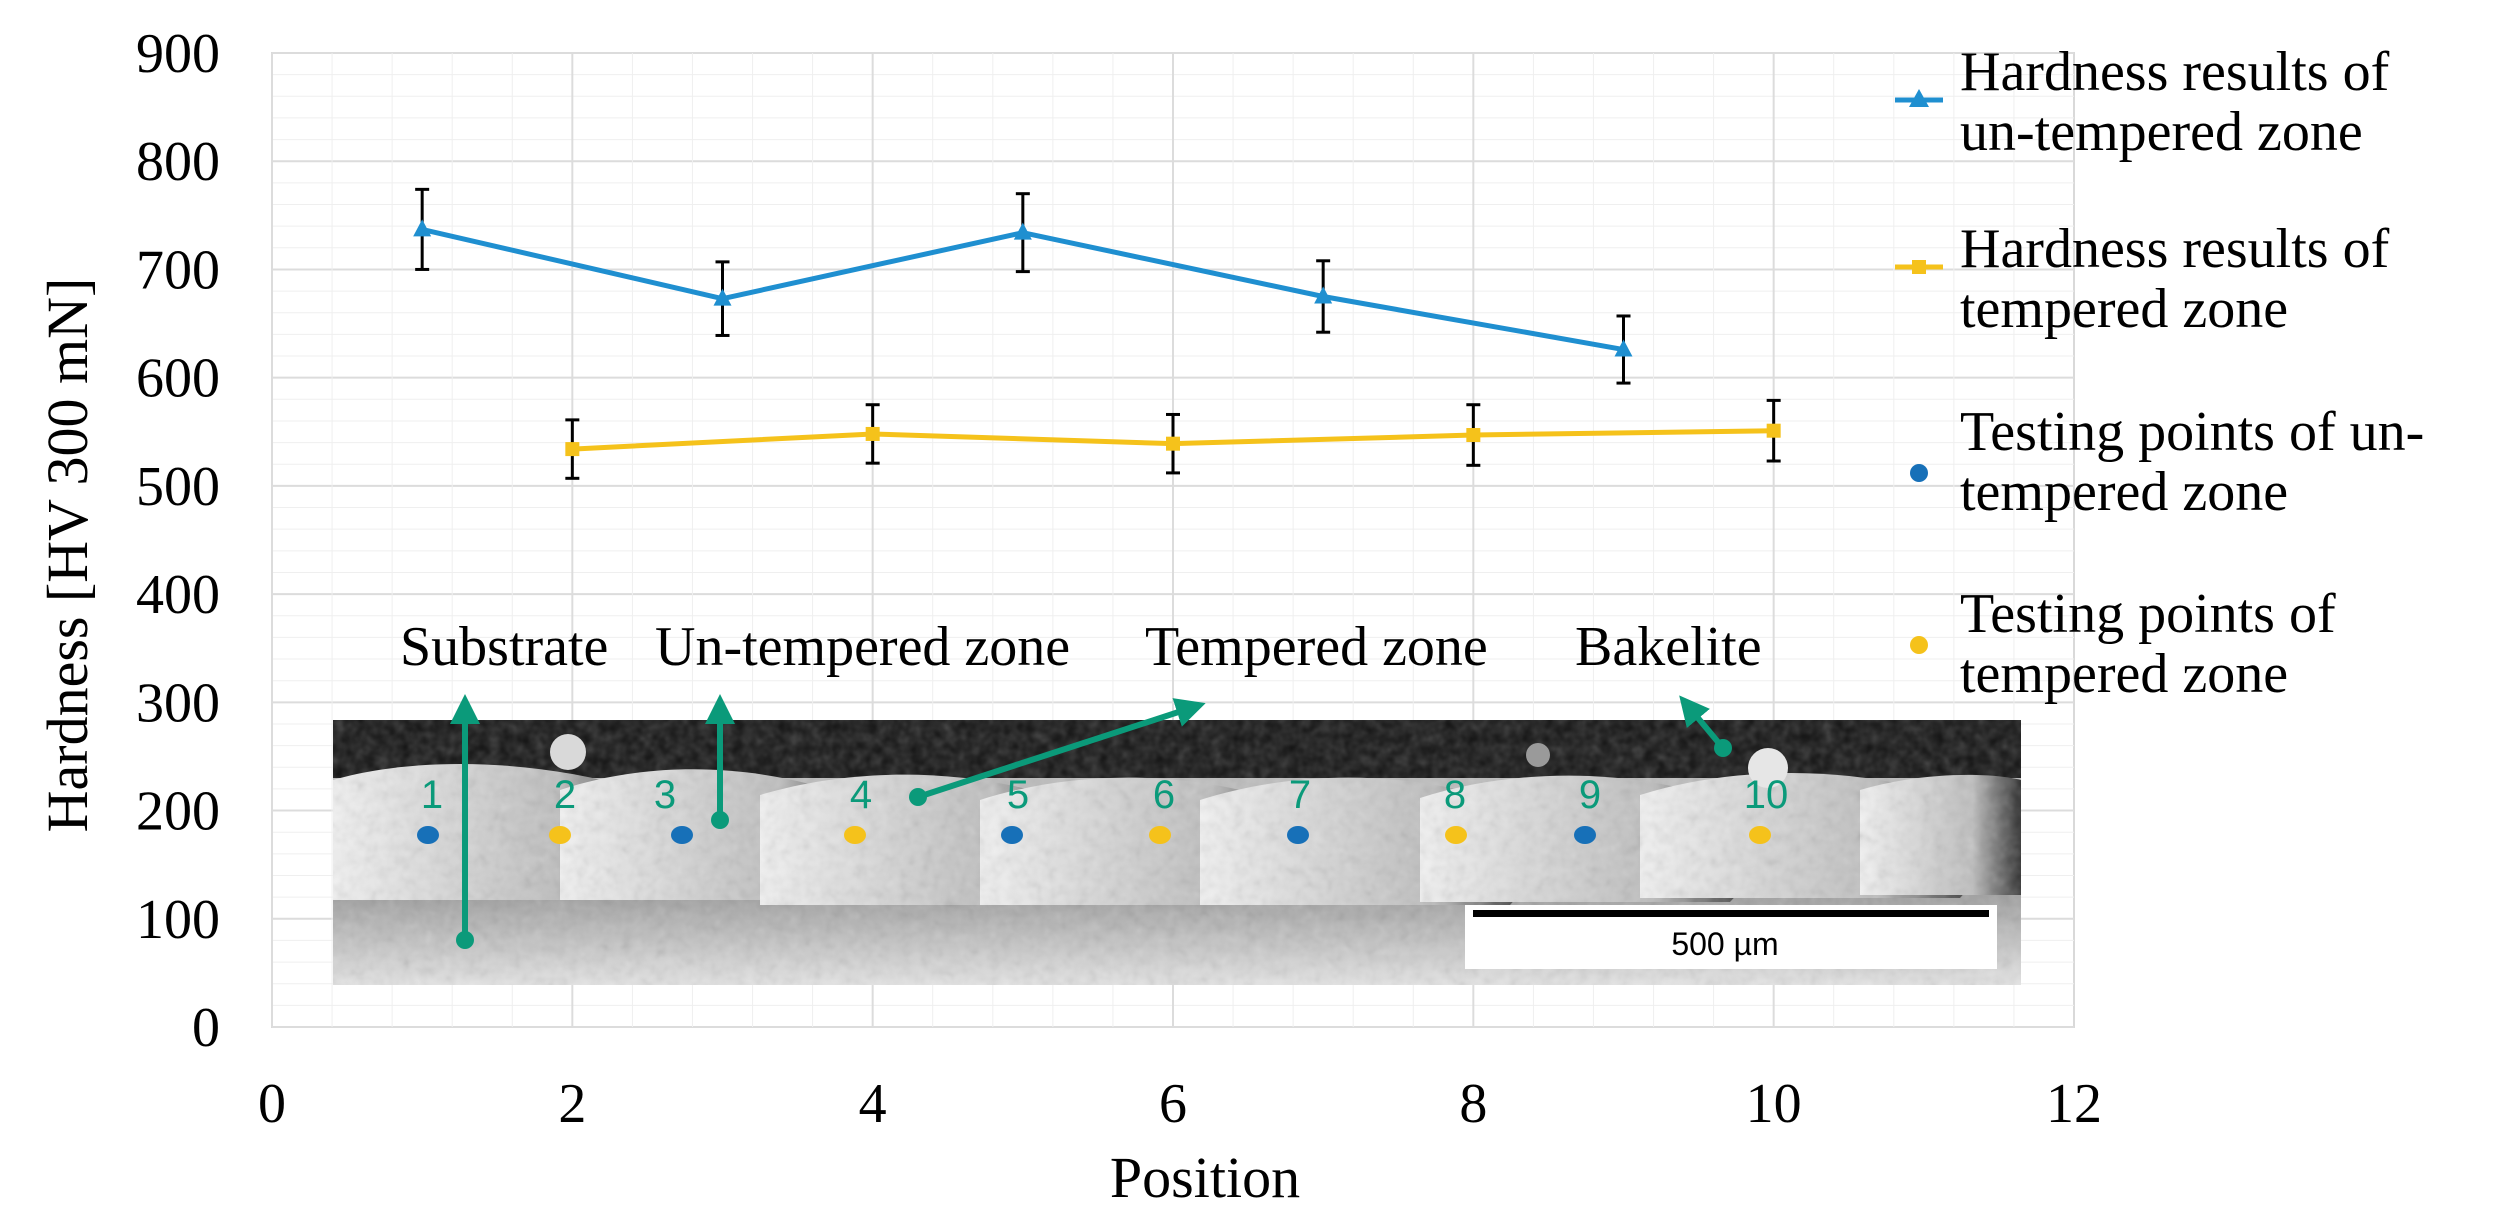 Image resolution: width=2505 pixels, height=1223 pixels. Describe the element at coordinates (178, 703) in the screenshot. I see `y-tick-label: 300` at that location.